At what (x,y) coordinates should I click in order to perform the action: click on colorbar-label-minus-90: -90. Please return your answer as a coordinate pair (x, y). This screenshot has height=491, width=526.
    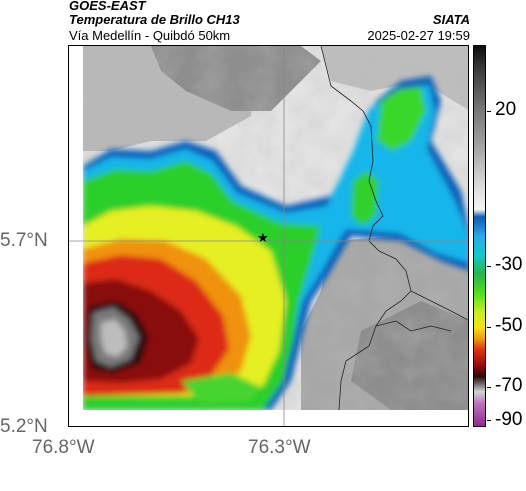
    Looking at the image, I should click on (509, 419).